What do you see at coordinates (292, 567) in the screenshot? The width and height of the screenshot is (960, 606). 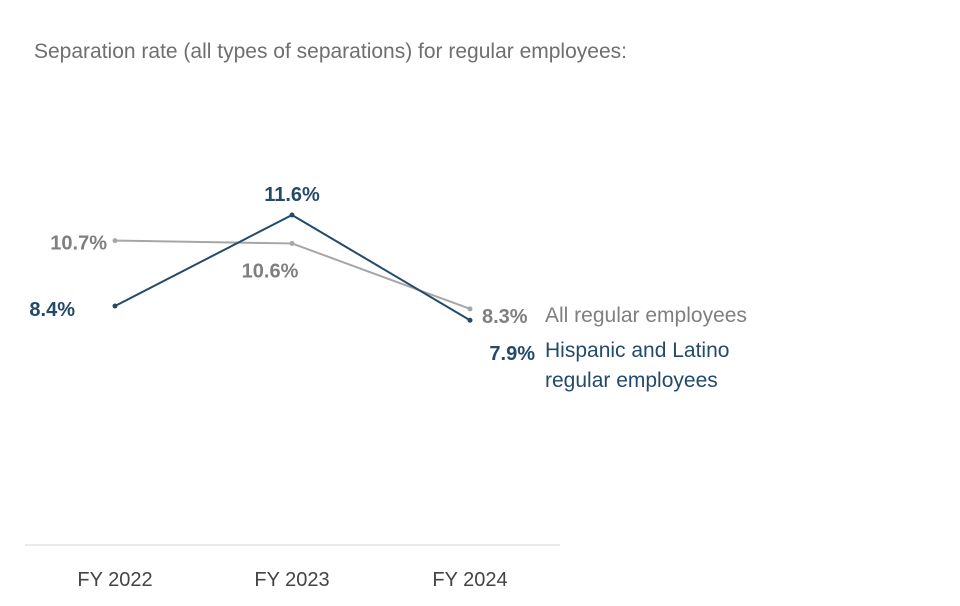 I see `x-axis: FY 2022 FY 2023 FY 2024` at bounding box center [292, 567].